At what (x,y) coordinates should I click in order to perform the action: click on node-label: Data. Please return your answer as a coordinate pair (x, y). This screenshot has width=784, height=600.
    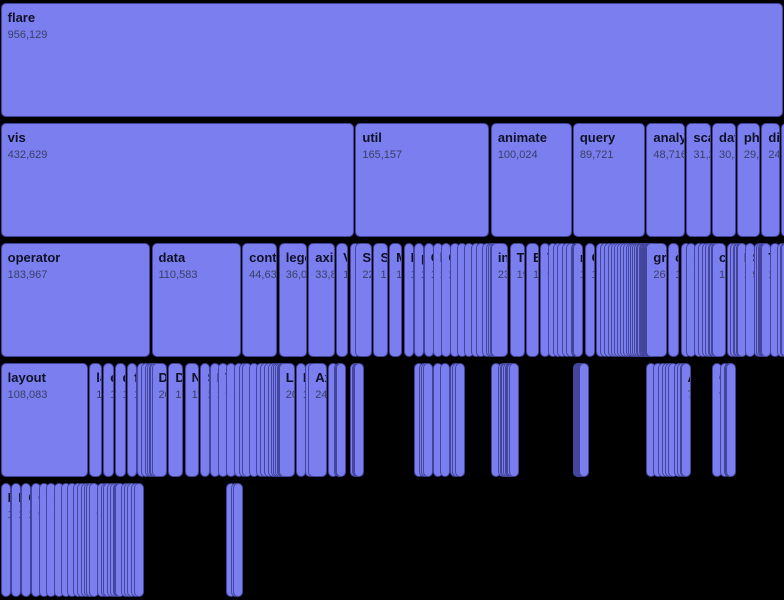
    Looking at the image, I should click on (163, 377).